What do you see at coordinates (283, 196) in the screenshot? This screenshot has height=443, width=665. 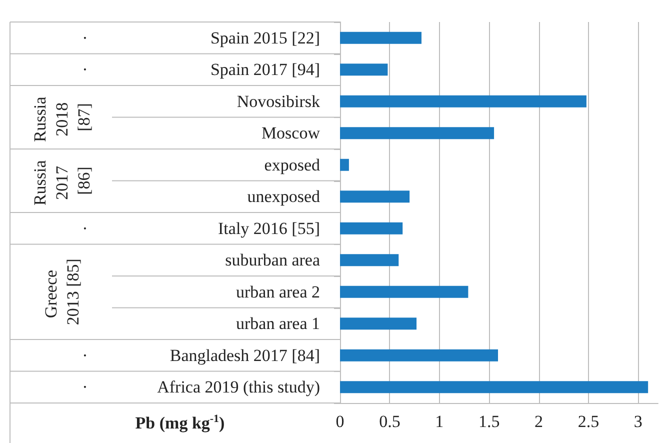 I see `y-tick-label: unexposed` at bounding box center [283, 196].